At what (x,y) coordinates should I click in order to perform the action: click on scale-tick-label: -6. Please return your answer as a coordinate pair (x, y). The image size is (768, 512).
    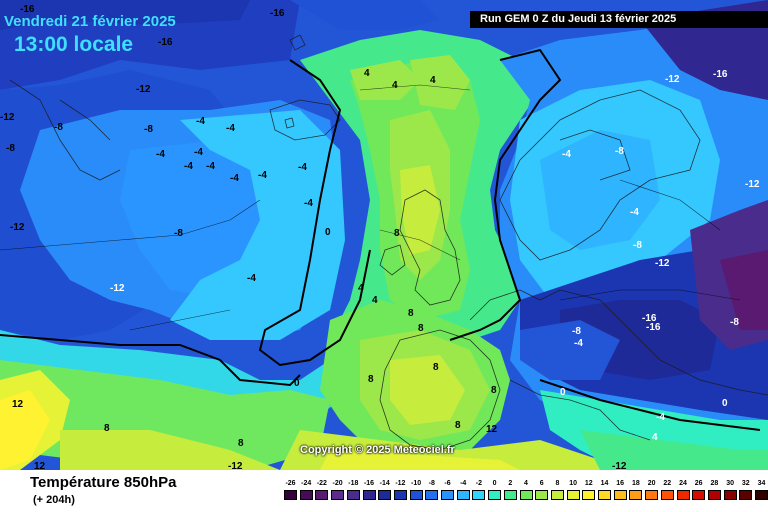
    Looking at the image, I should click on (447, 483).